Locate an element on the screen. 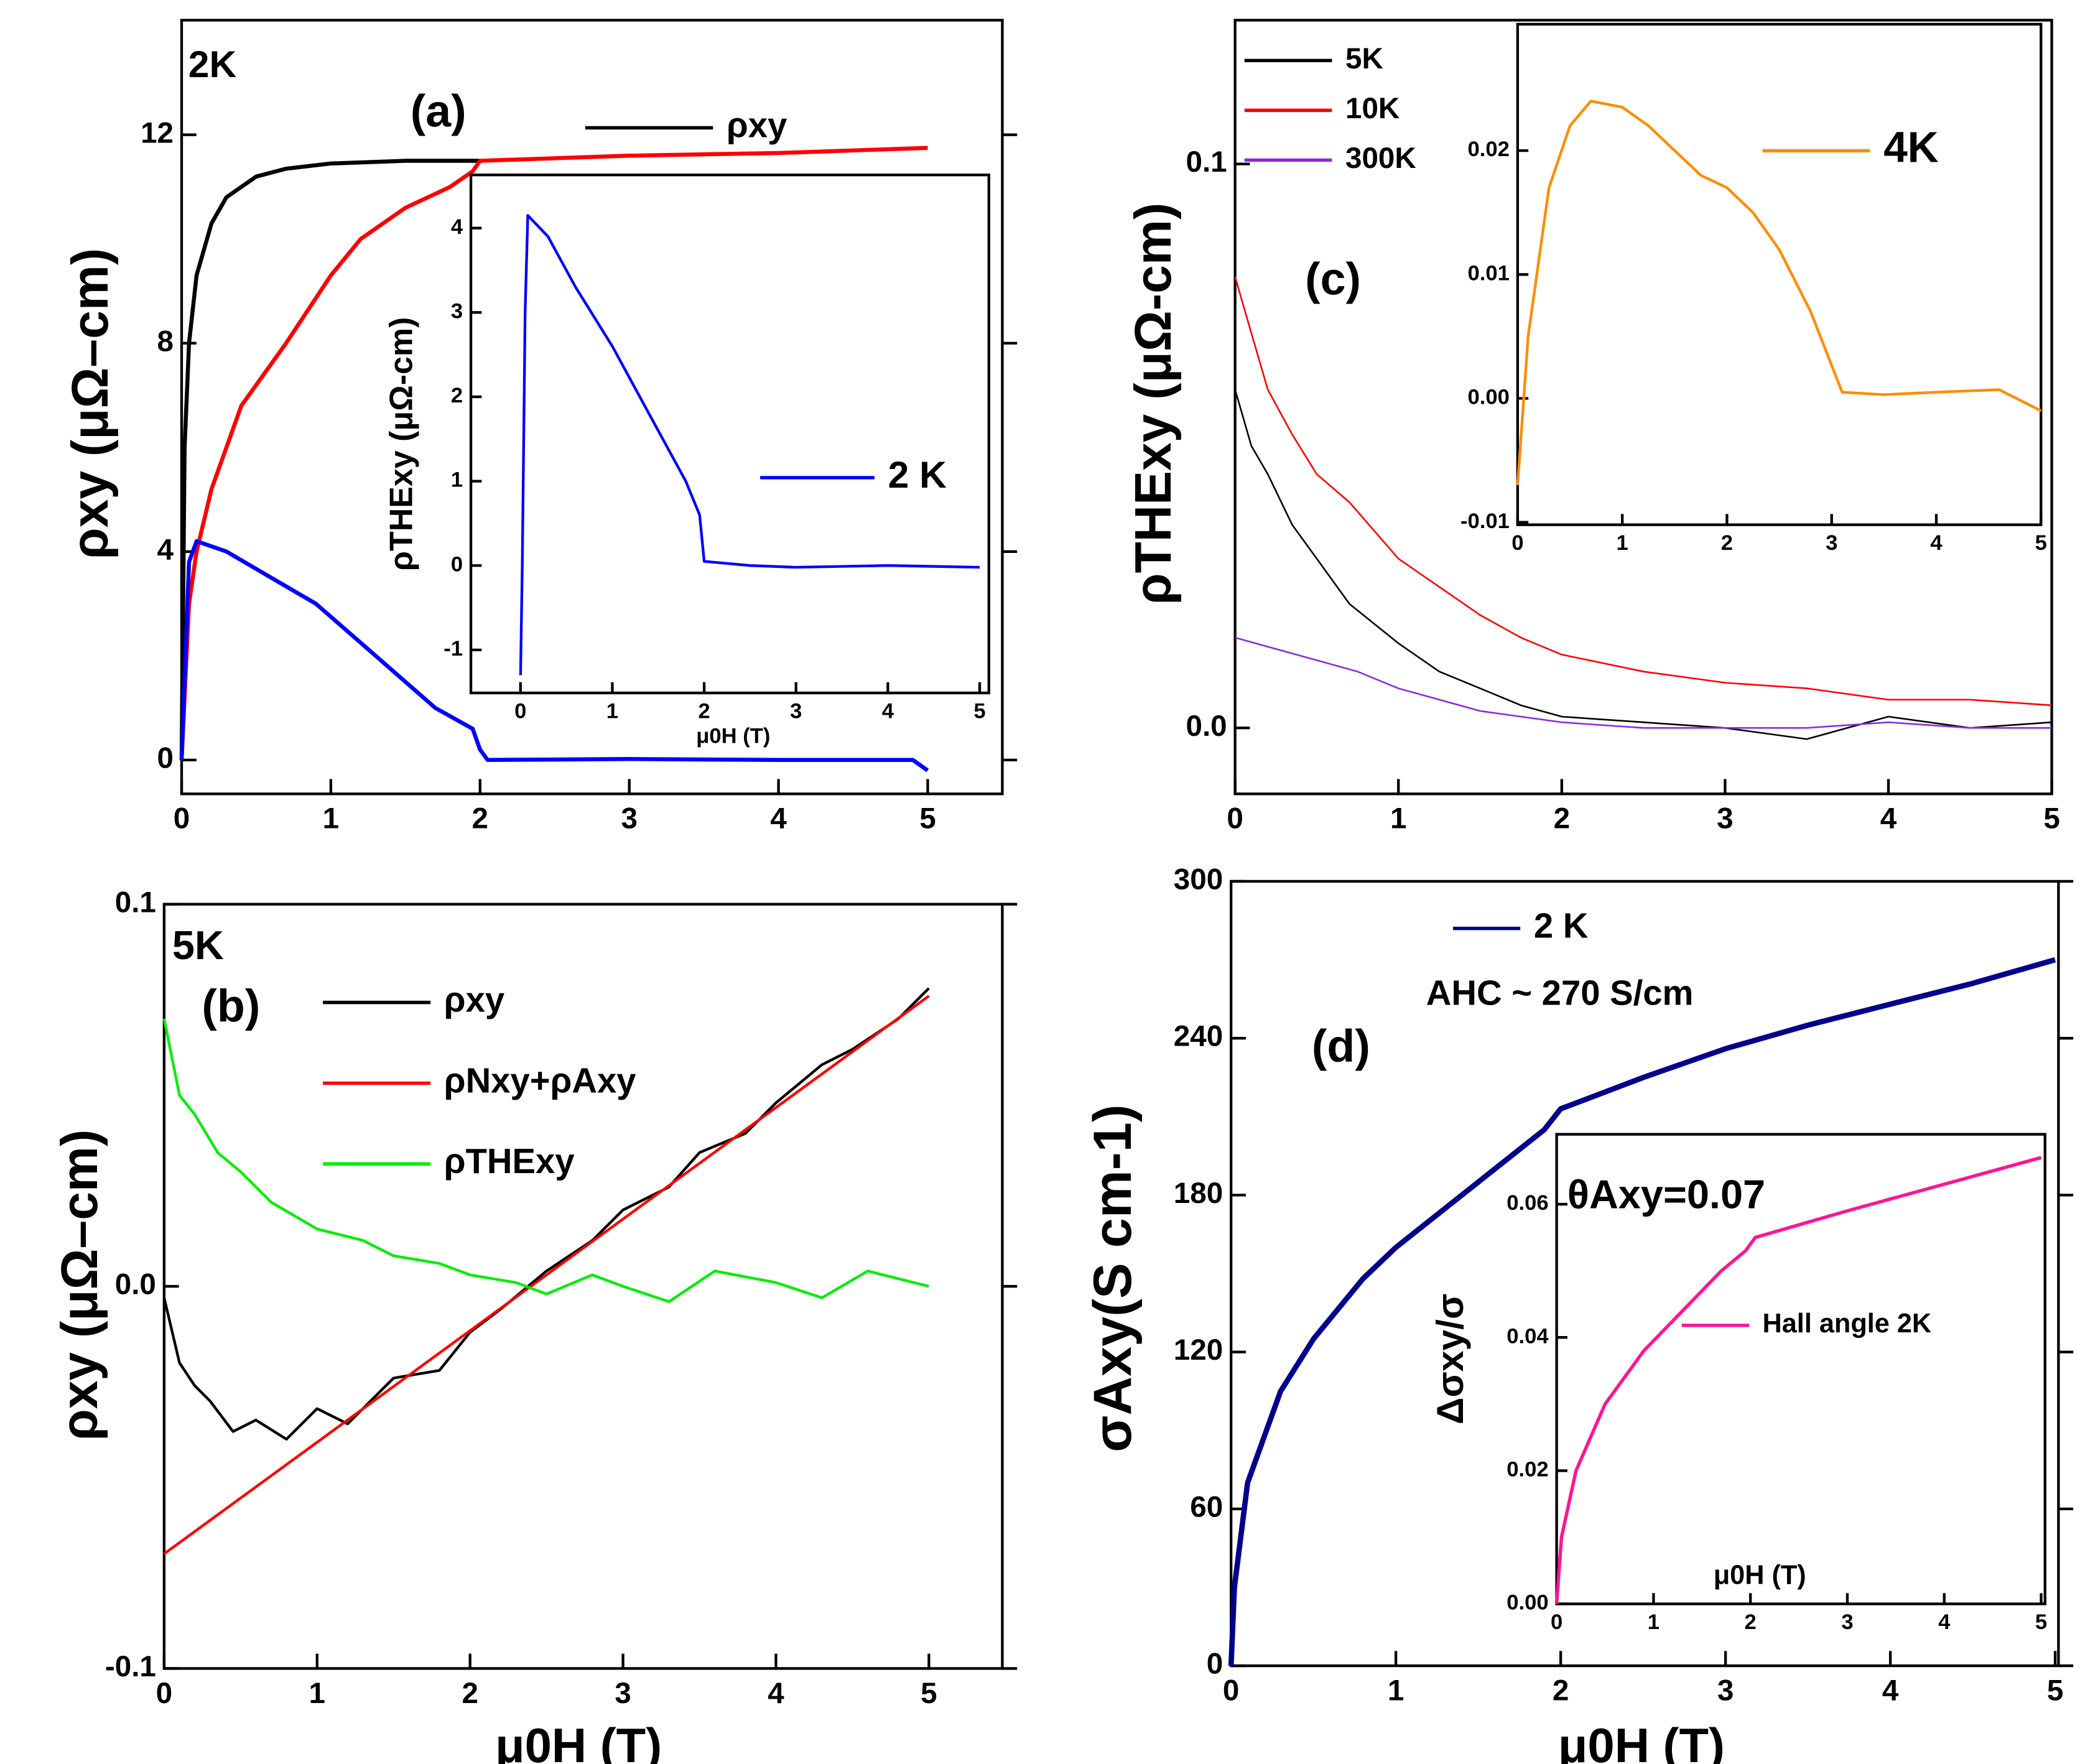 This screenshot has width=2080, height=1764. y-tick-label: 0.02 is located at coordinates (1489, 149).